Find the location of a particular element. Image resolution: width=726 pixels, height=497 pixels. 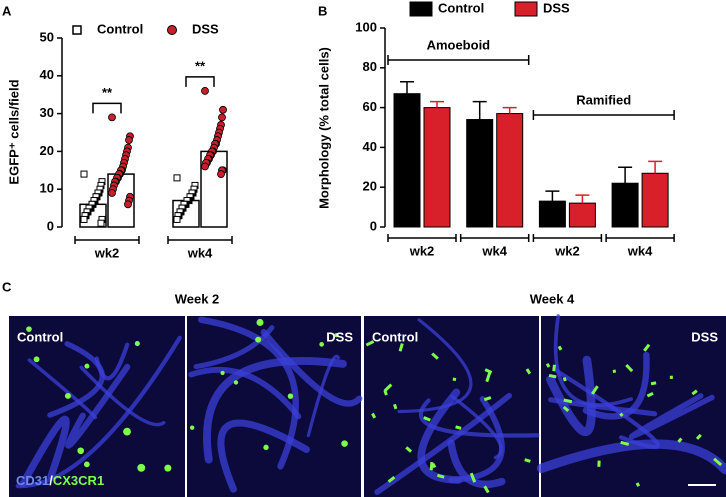

y-tick-label: 10 is located at coordinates (47, 188).